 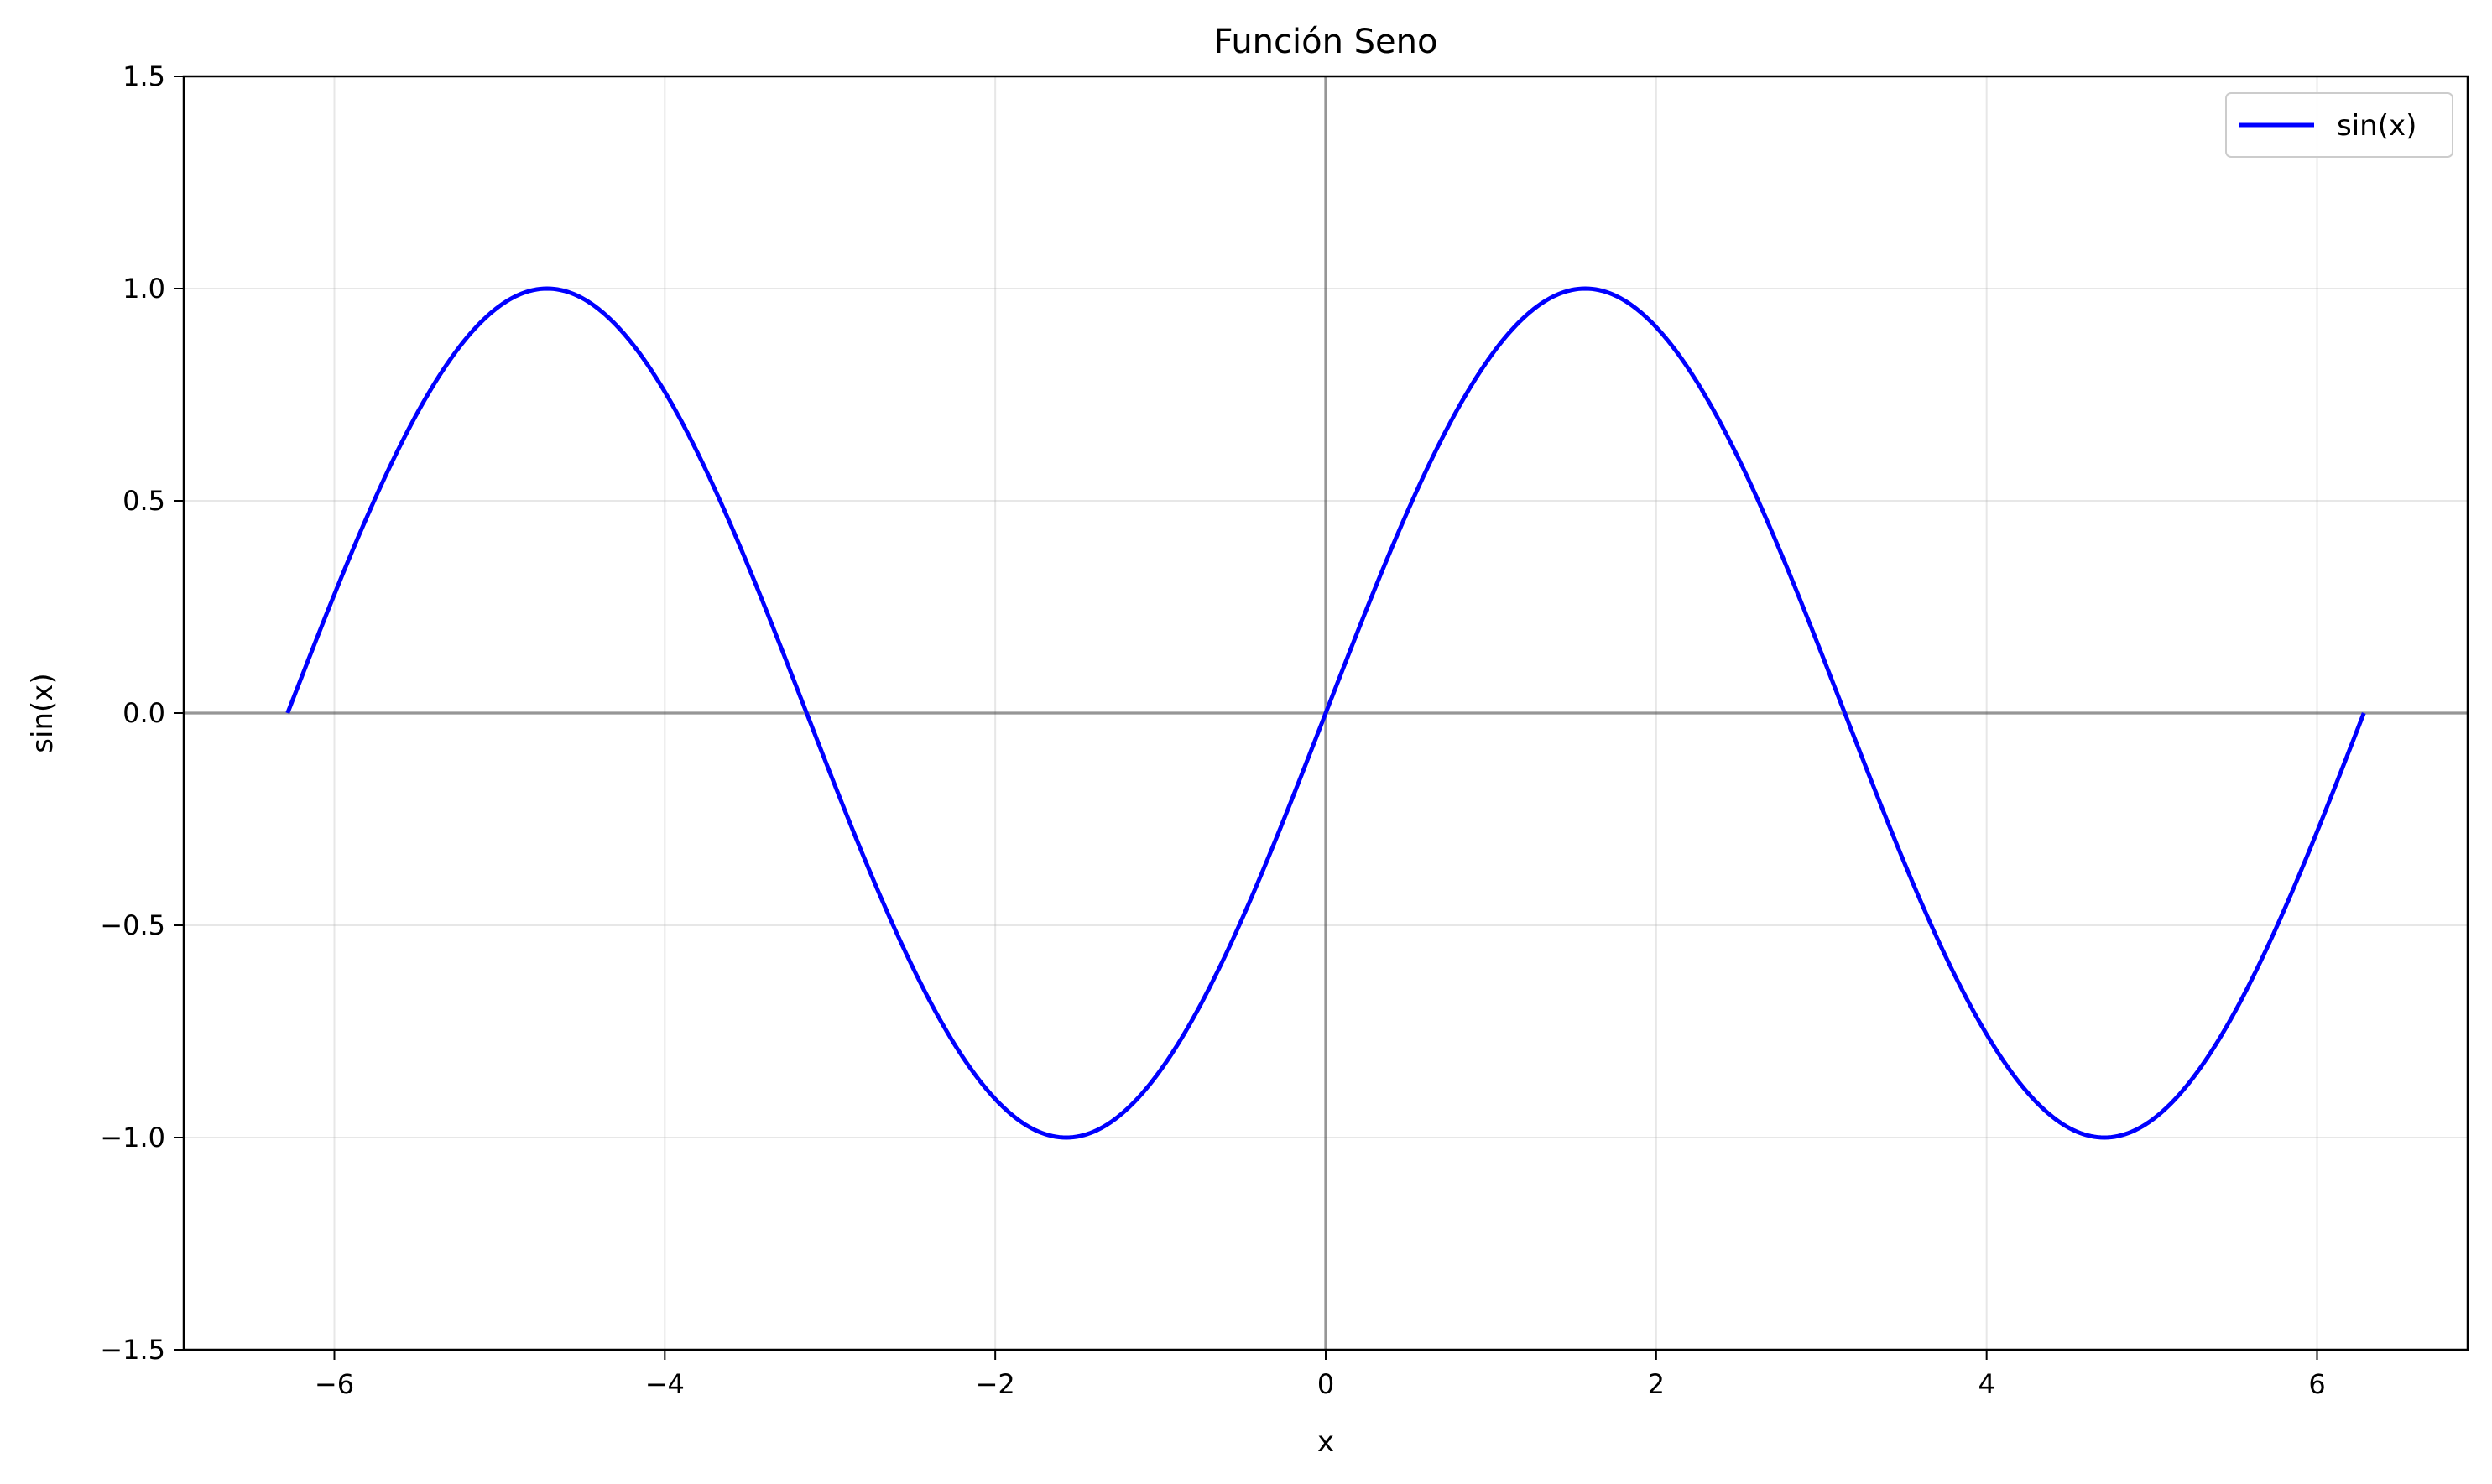 I want to click on legend-box, so click(x=2339, y=125).